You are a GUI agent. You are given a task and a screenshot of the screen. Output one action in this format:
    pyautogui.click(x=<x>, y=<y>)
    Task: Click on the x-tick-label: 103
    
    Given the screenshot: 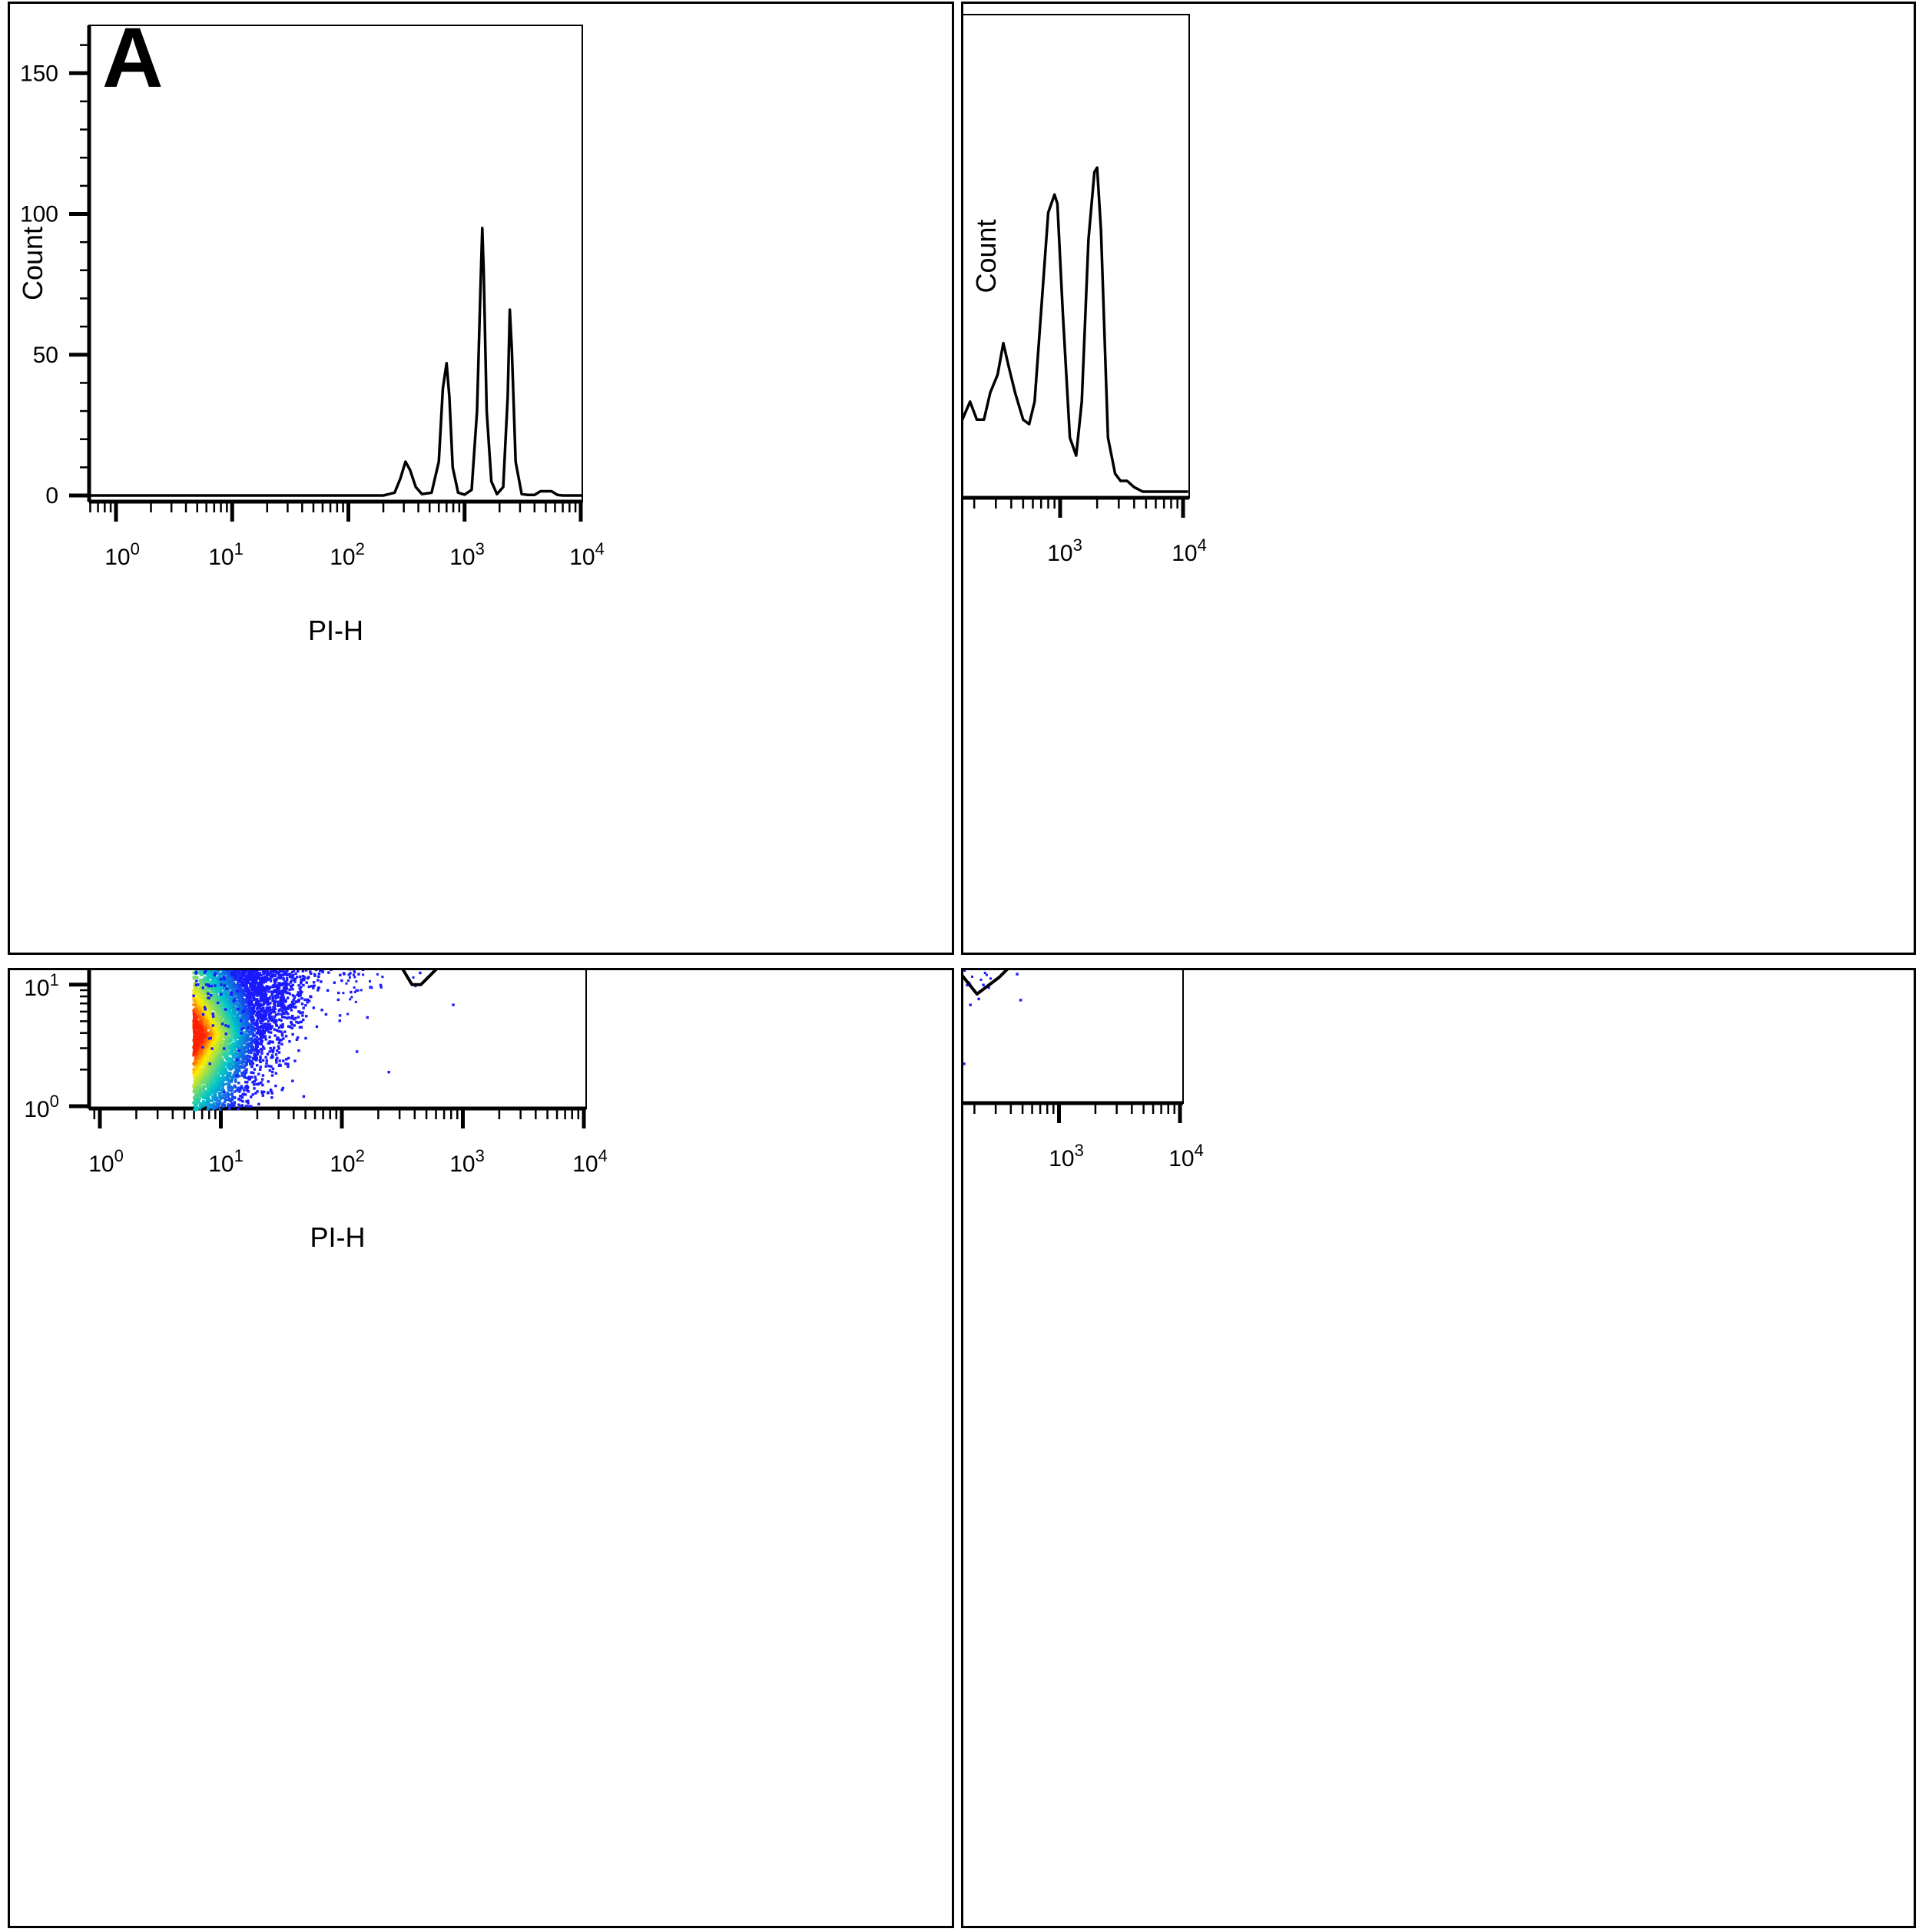 What is the action you would take?
    pyautogui.click(x=467, y=1161)
    